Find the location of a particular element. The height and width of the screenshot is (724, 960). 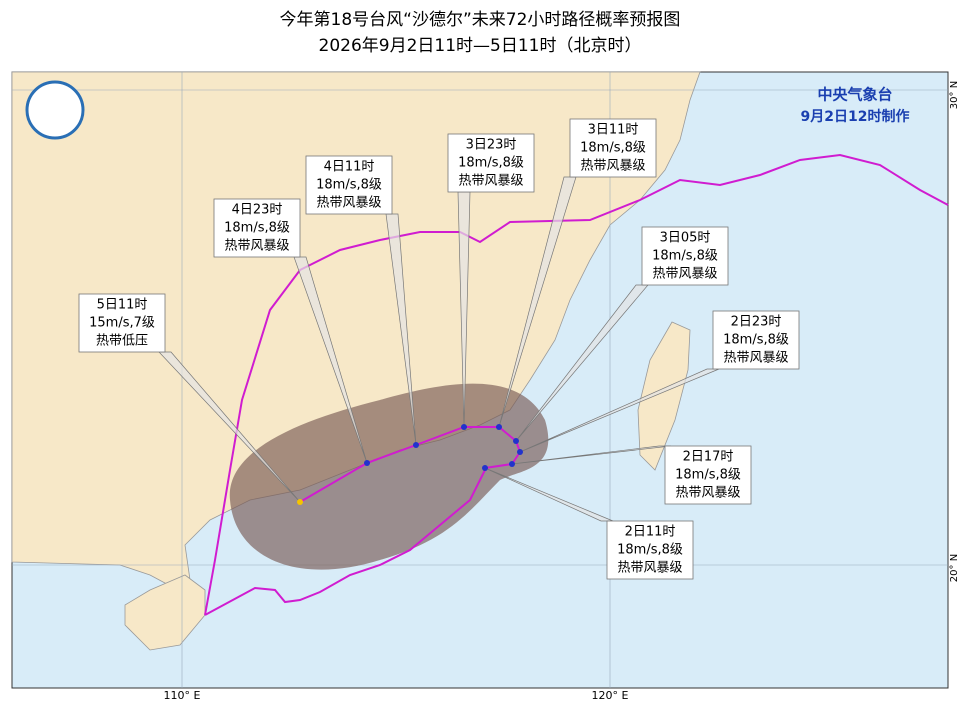

probability-cone is located at coordinates (389, 476).